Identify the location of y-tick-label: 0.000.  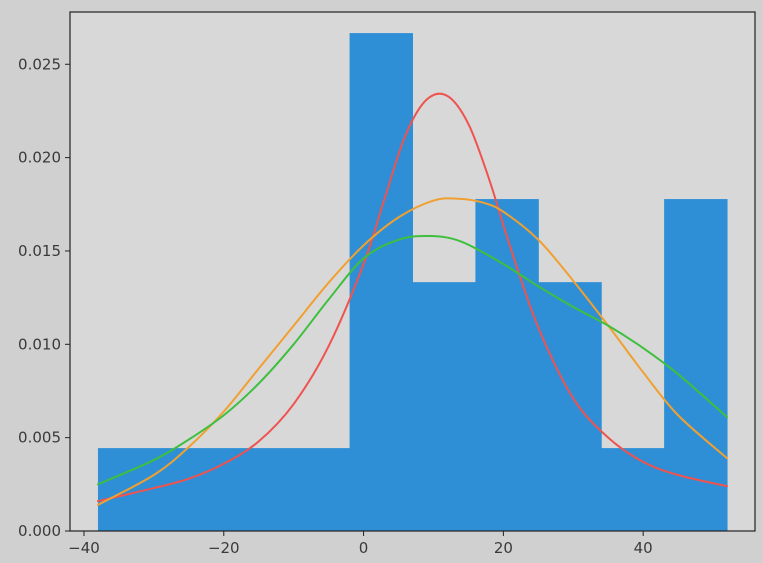
(39, 531).